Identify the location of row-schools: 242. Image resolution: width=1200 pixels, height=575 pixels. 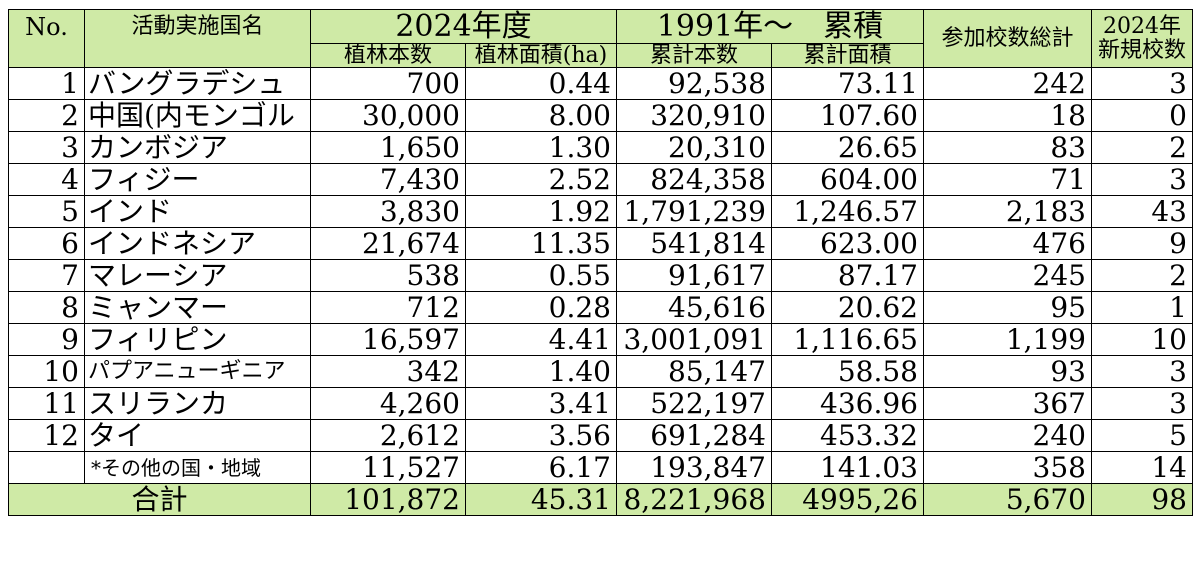
(1007, 83).